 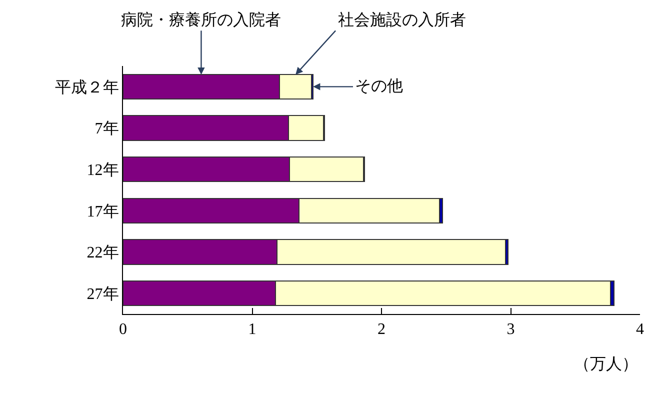 What do you see at coordinates (606, 364) in the screenshot?
I see `x-axis-title: （万人）` at bounding box center [606, 364].